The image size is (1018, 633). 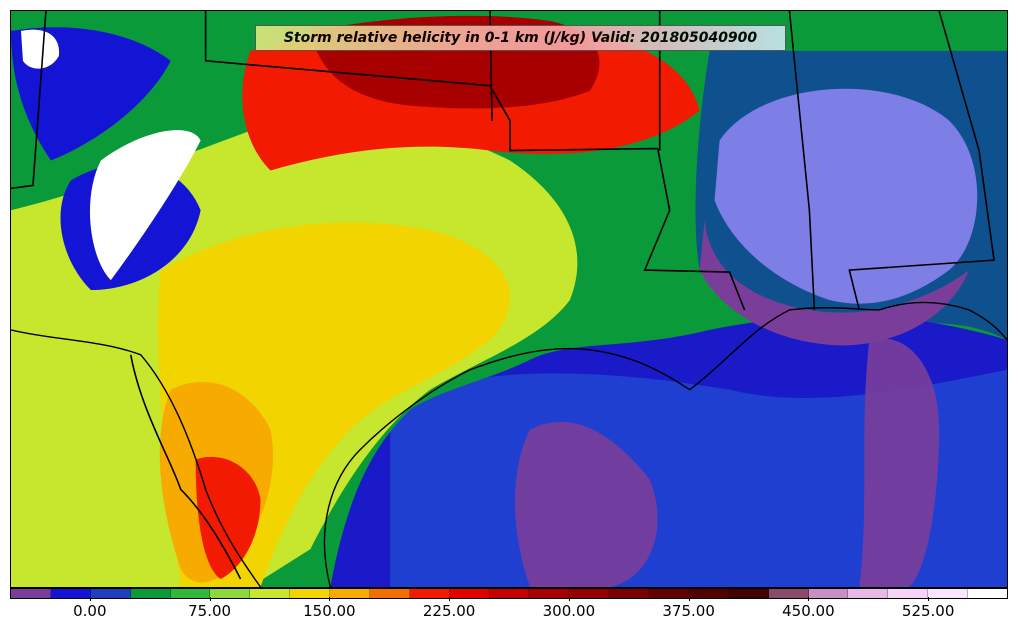 I want to click on land-red-south, so click(x=228, y=518).